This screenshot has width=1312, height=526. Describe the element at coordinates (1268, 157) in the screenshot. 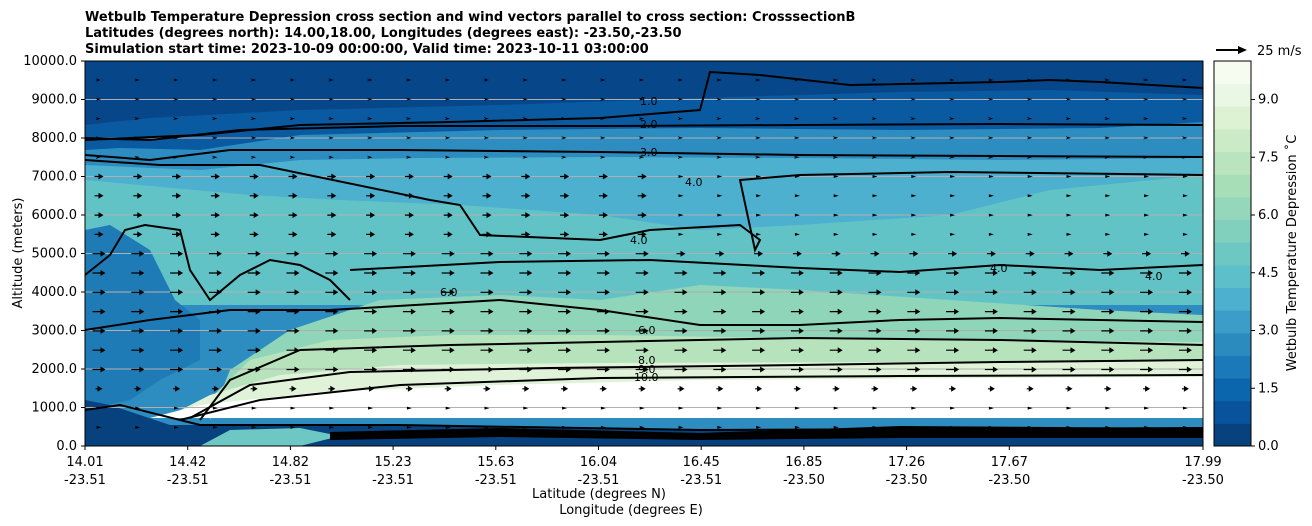

I see `colorbar-tick-label: 7.5` at that location.